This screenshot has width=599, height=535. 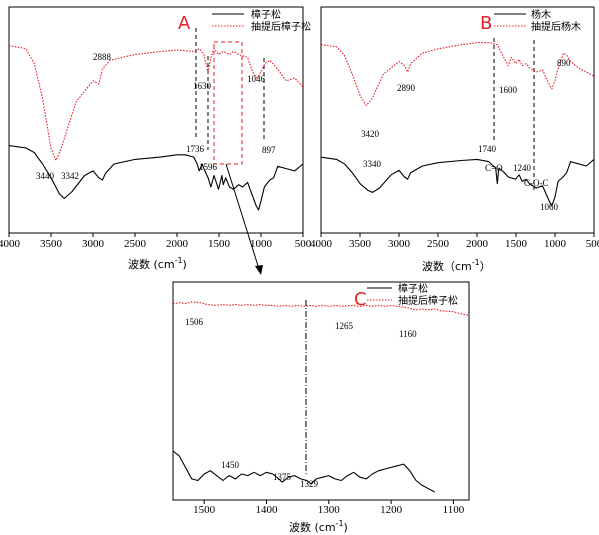 I want to click on ann-a-897: 897, so click(x=269, y=150).